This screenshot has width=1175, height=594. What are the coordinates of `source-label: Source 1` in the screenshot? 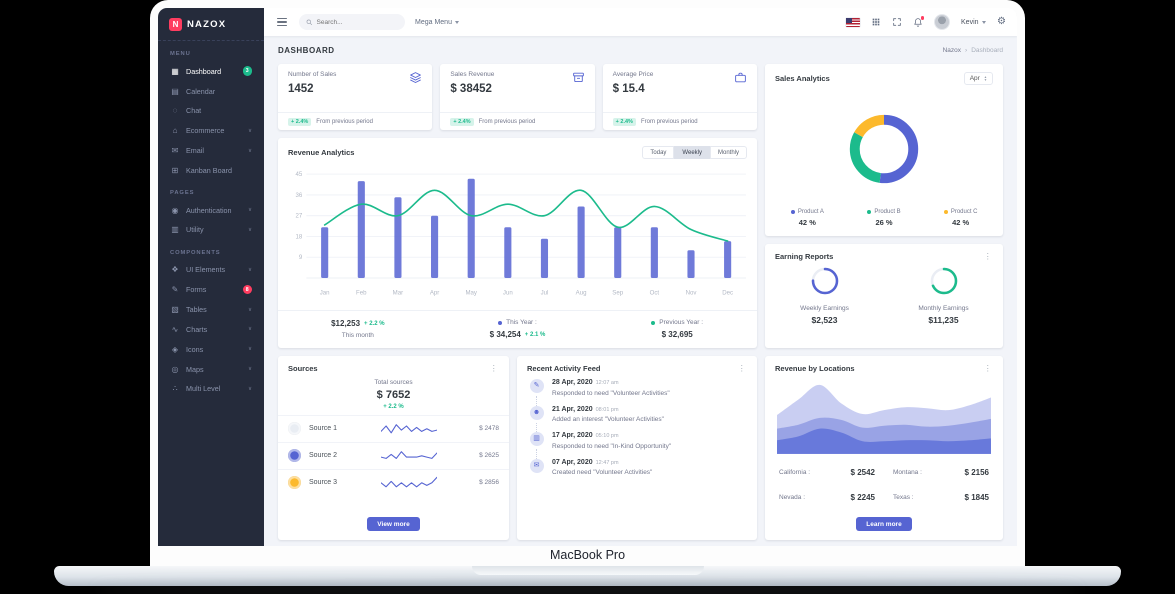 It's located at (323, 428).